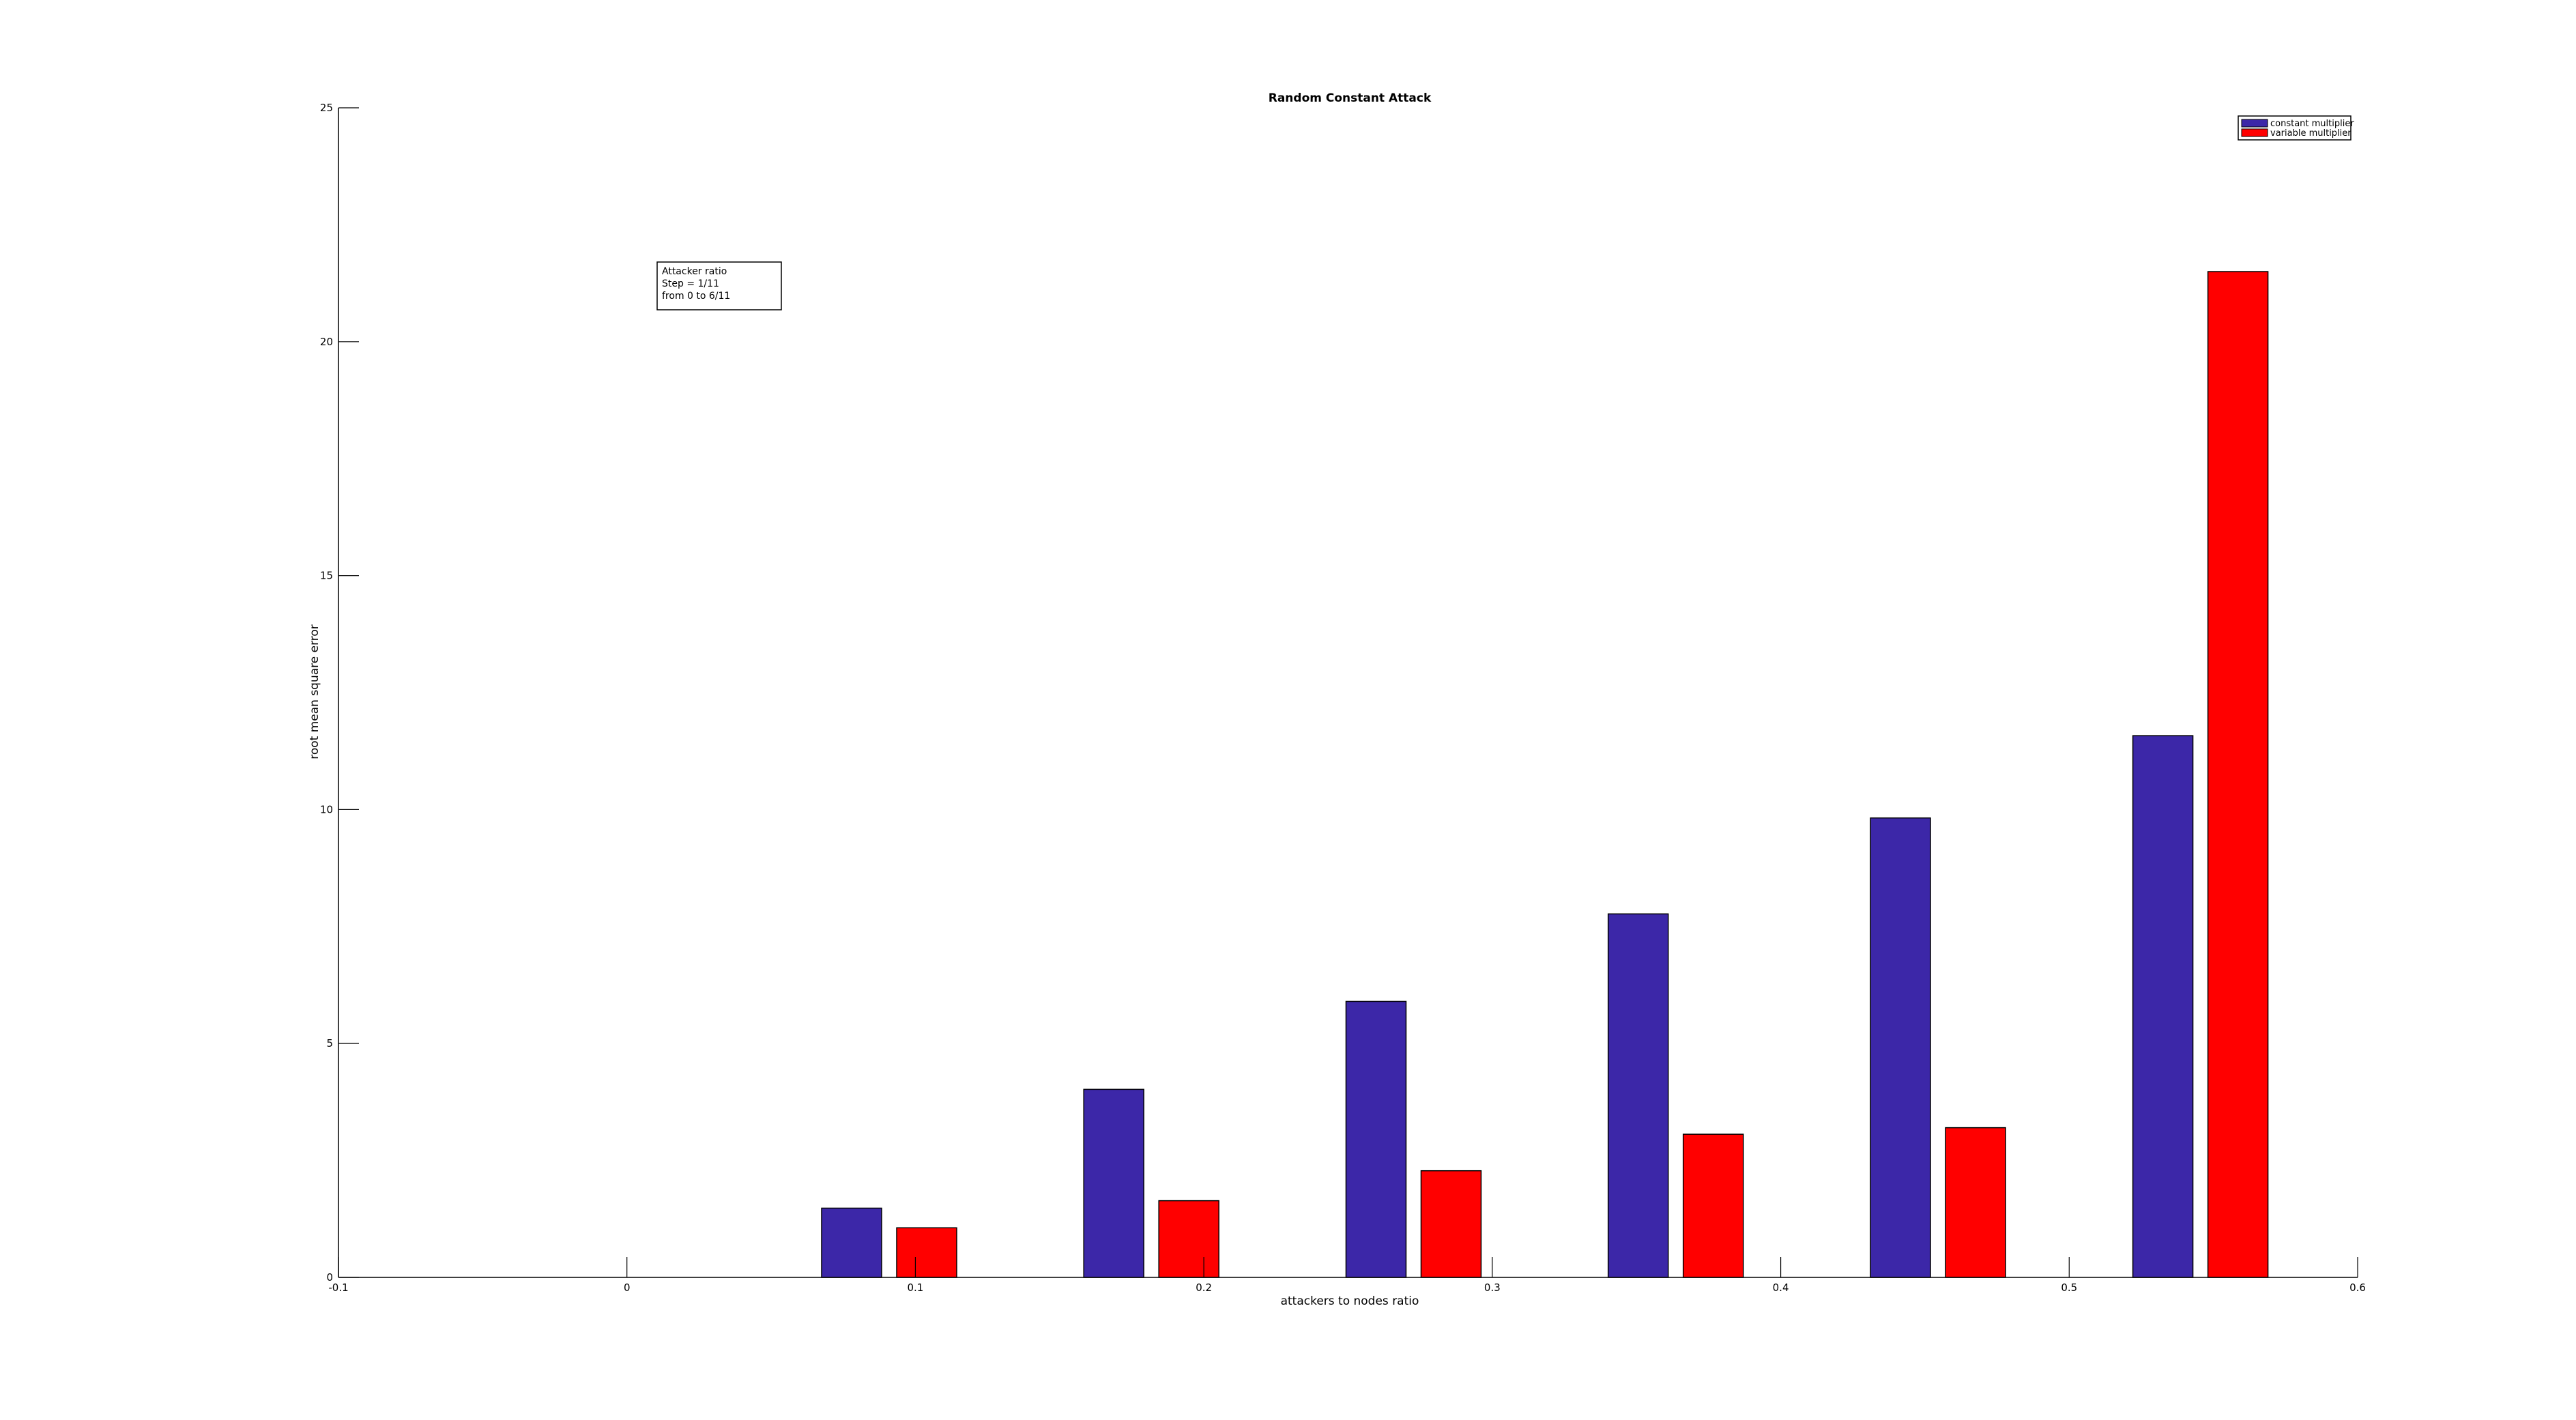 This screenshot has width=2576, height=1420. Describe the element at coordinates (326, 342) in the screenshot. I see `y-tick-label-4: 20` at that location.